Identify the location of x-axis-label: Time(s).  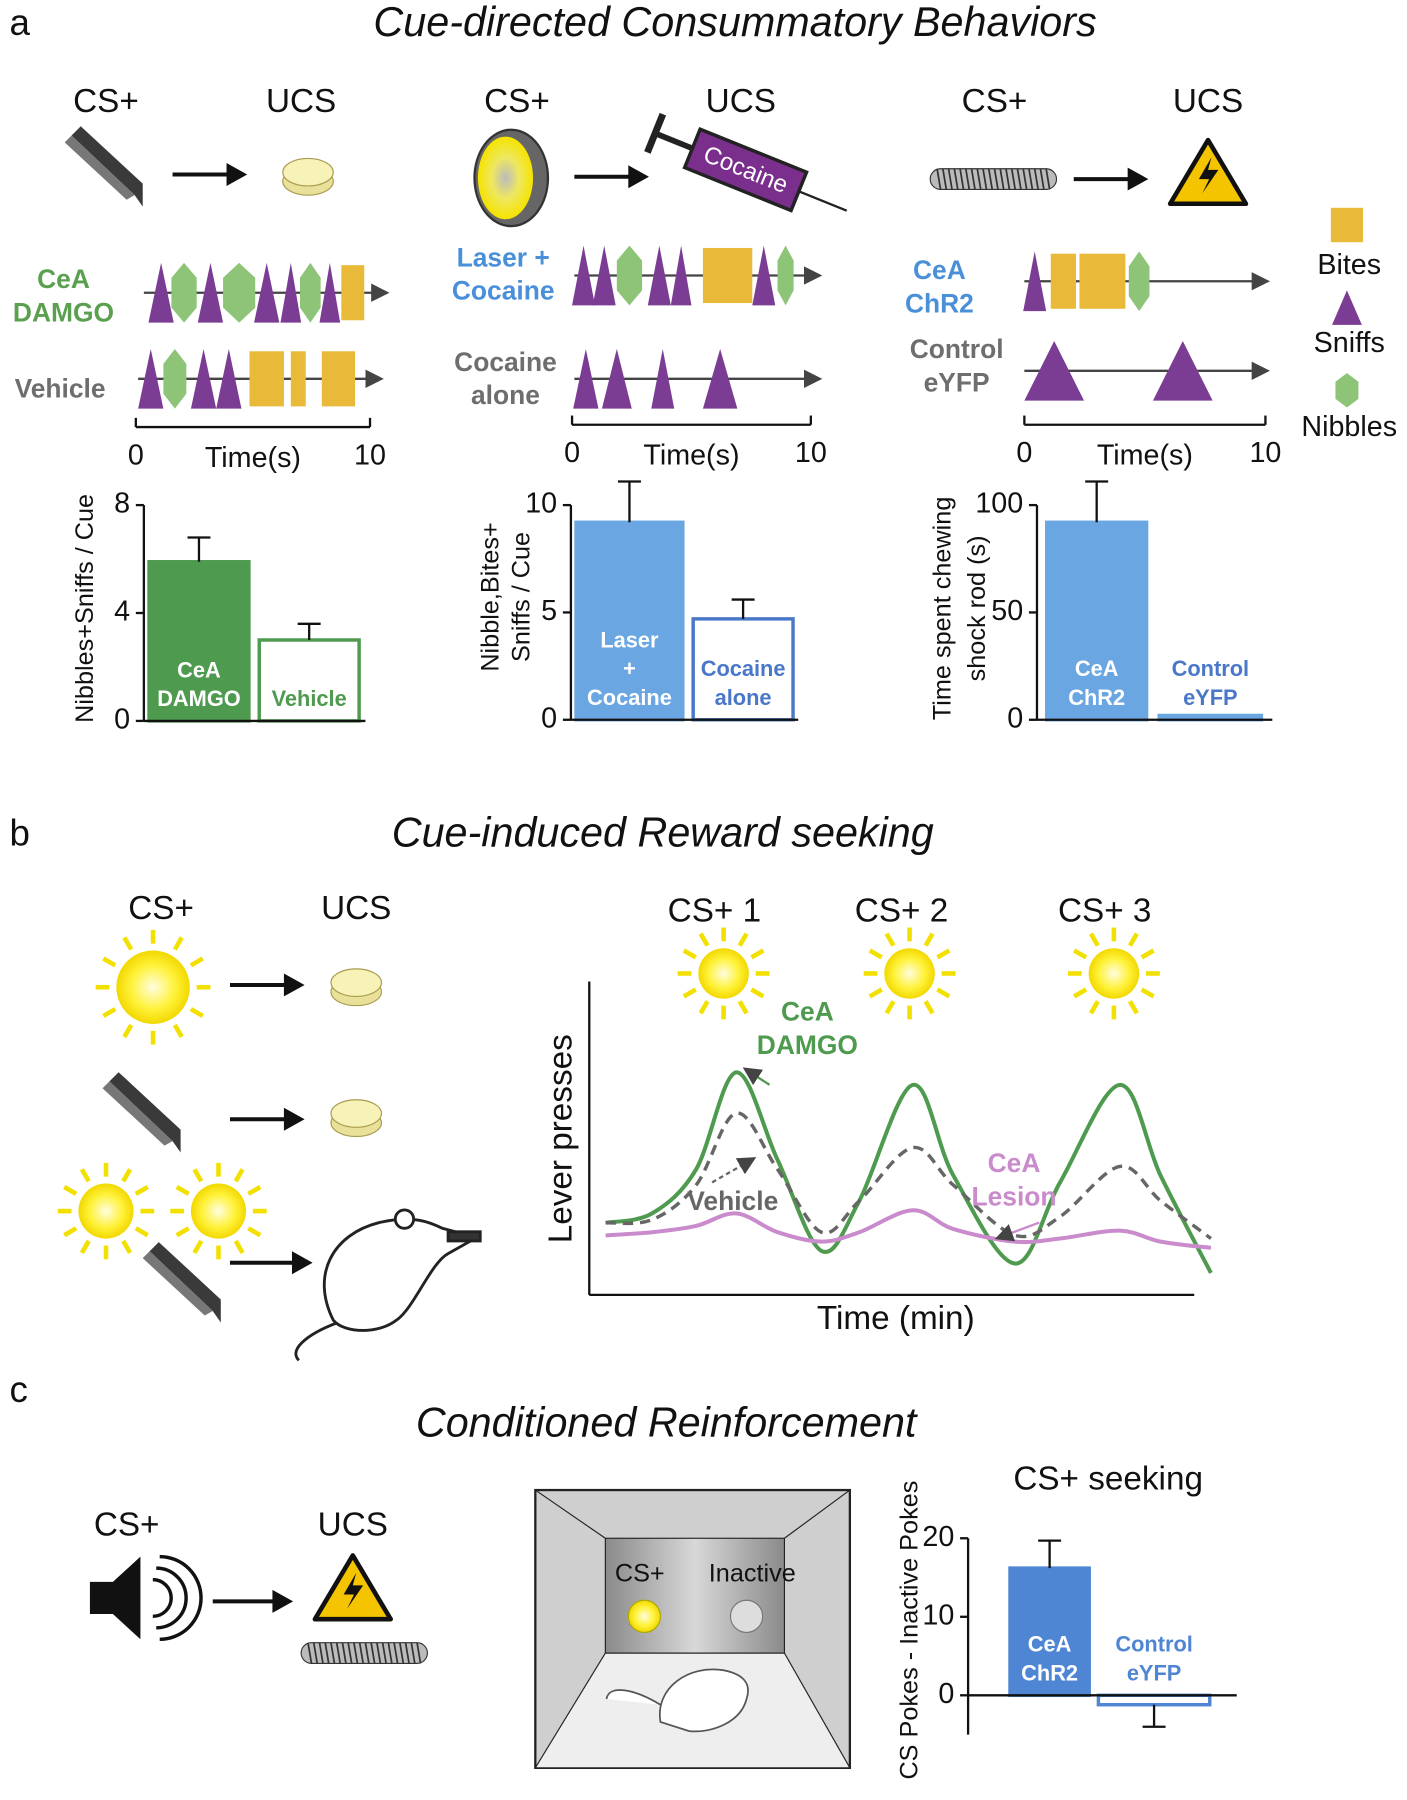
(691, 455).